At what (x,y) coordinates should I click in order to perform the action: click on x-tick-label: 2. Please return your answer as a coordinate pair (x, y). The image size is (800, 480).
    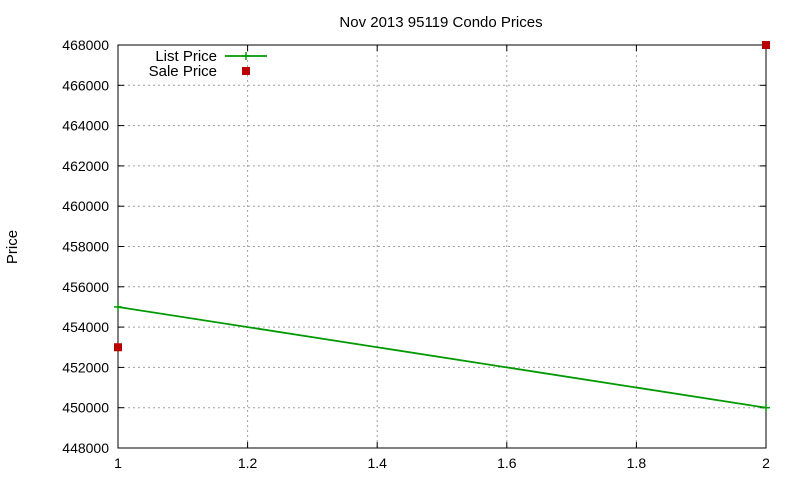
    Looking at the image, I should click on (766, 463).